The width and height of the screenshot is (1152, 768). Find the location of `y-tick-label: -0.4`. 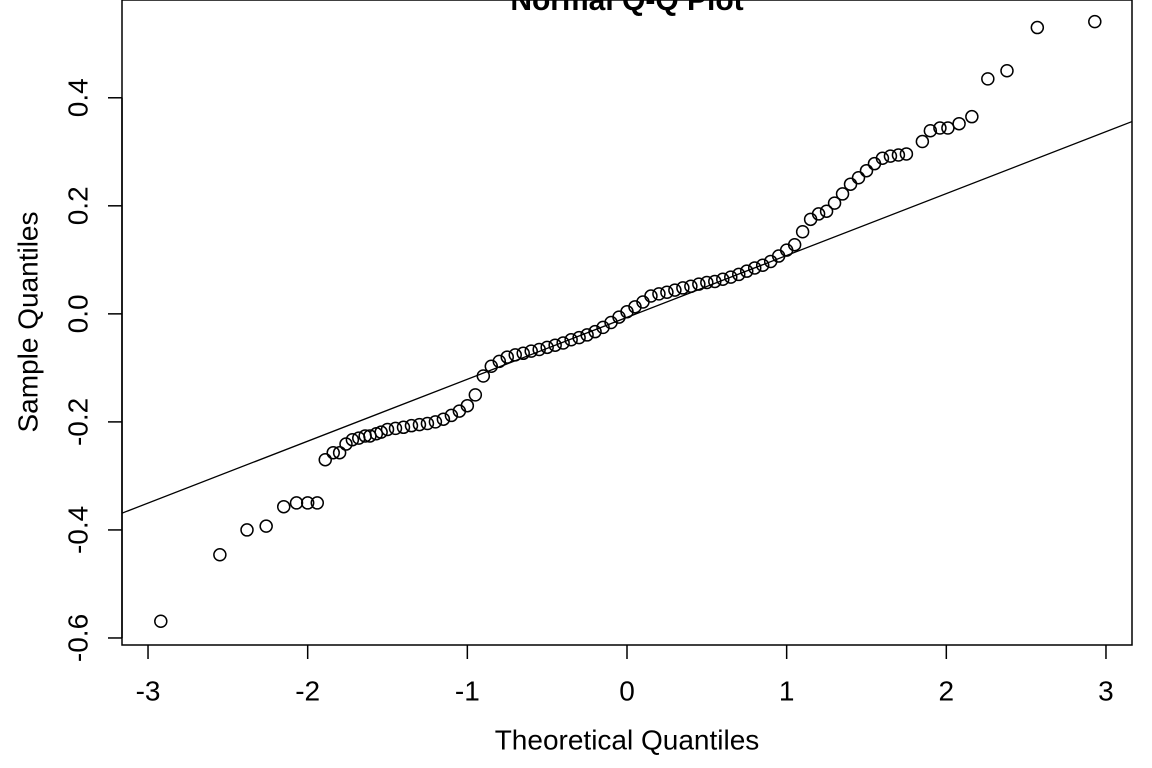

y-tick-label: -0.4 is located at coordinates (77, 530).